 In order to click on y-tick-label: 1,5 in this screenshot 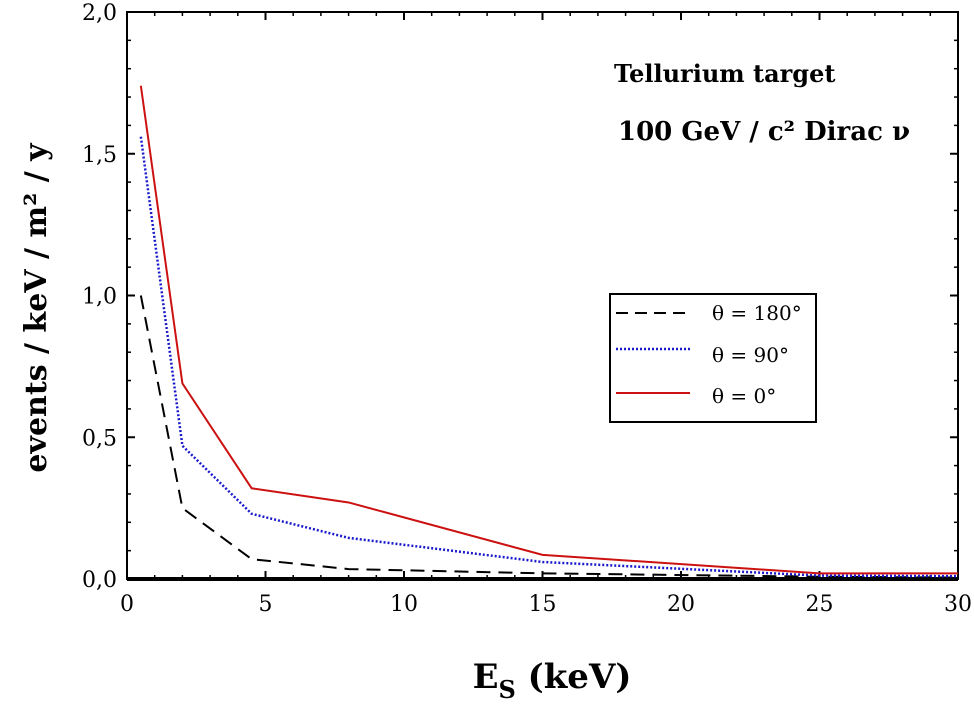, I will do `click(99, 155)`.